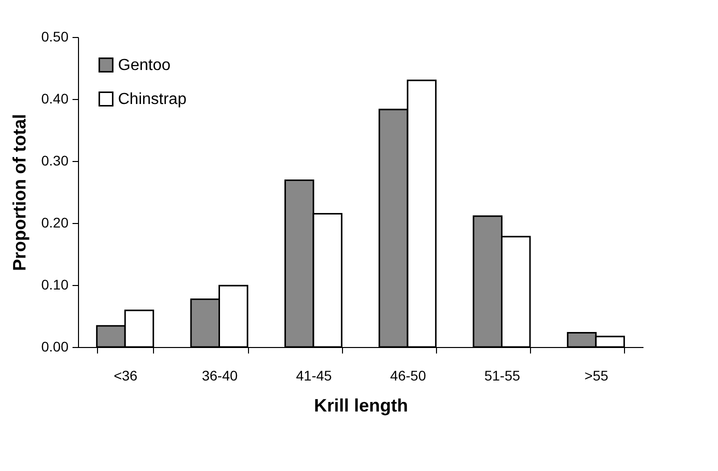  What do you see at coordinates (596, 376) in the screenshot?
I see `x-tick-label: >55` at bounding box center [596, 376].